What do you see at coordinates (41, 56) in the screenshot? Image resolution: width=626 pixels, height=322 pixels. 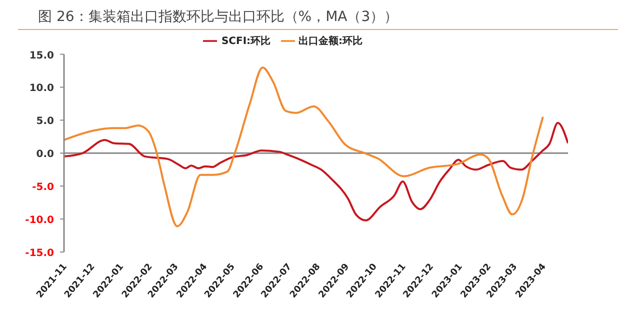 I see `y-tick-label: 15.0` at bounding box center [41, 56].